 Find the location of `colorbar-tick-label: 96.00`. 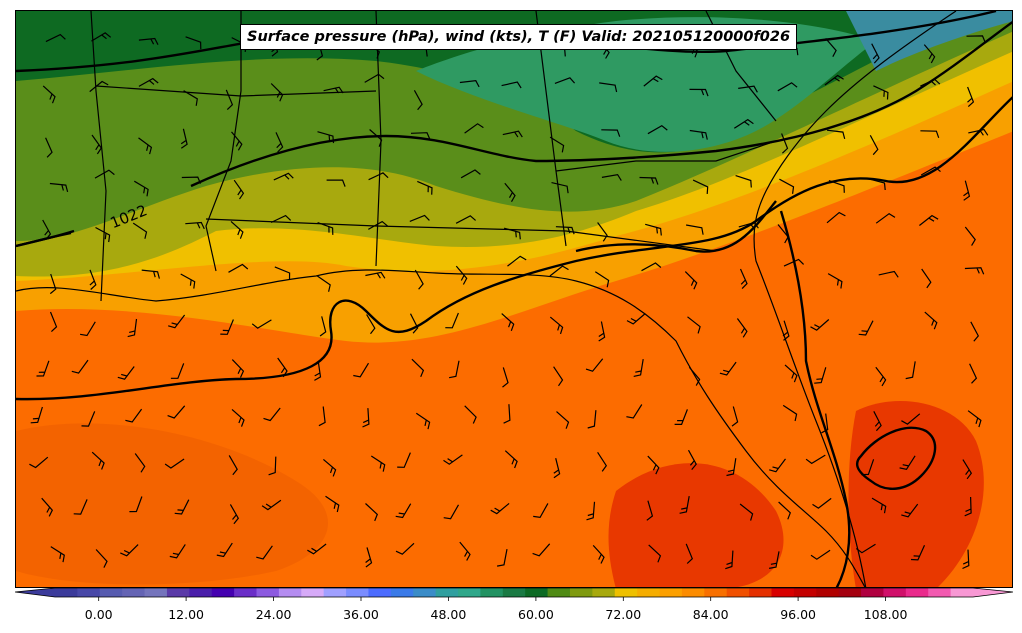

colorbar-tick-label: 96.00 is located at coordinates (798, 614).